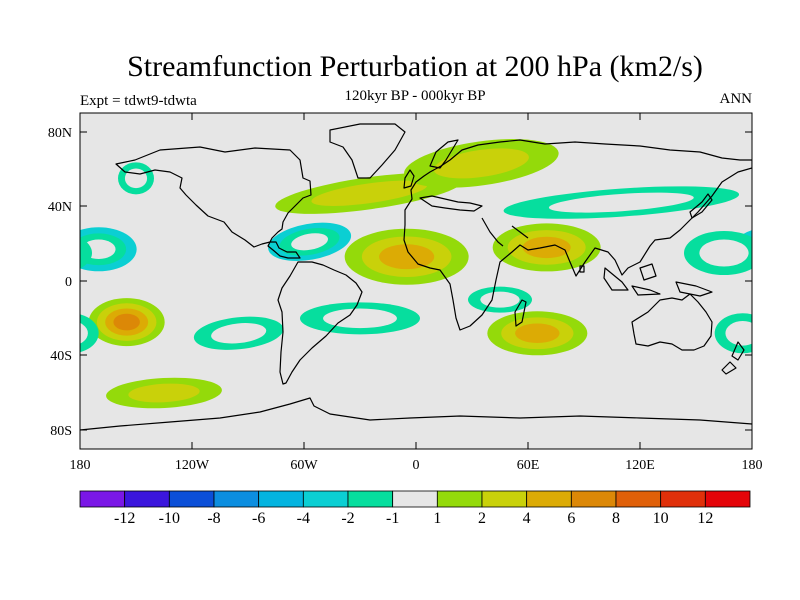 The image size is (800, 600). I want to click on colorbar-label: -6, so click(258, 518).